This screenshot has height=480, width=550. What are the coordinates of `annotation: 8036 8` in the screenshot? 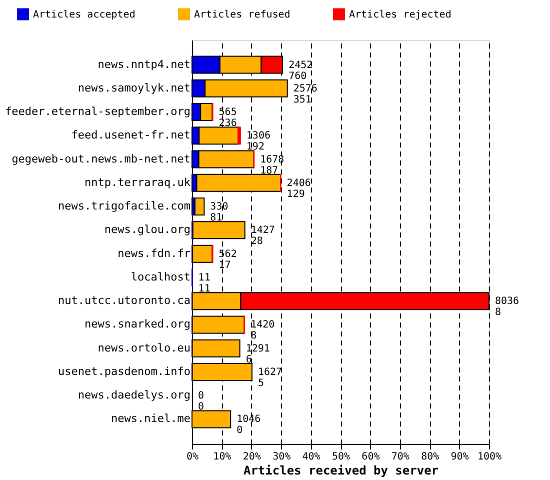 It's located at (507, 307).